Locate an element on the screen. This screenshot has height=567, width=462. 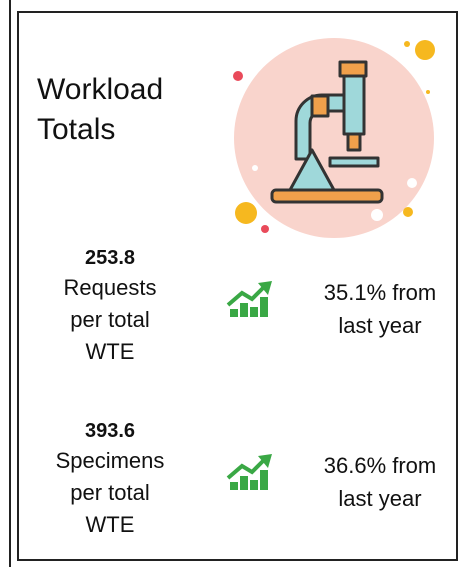
title-line: Workload is located at coordinates (100, 89).